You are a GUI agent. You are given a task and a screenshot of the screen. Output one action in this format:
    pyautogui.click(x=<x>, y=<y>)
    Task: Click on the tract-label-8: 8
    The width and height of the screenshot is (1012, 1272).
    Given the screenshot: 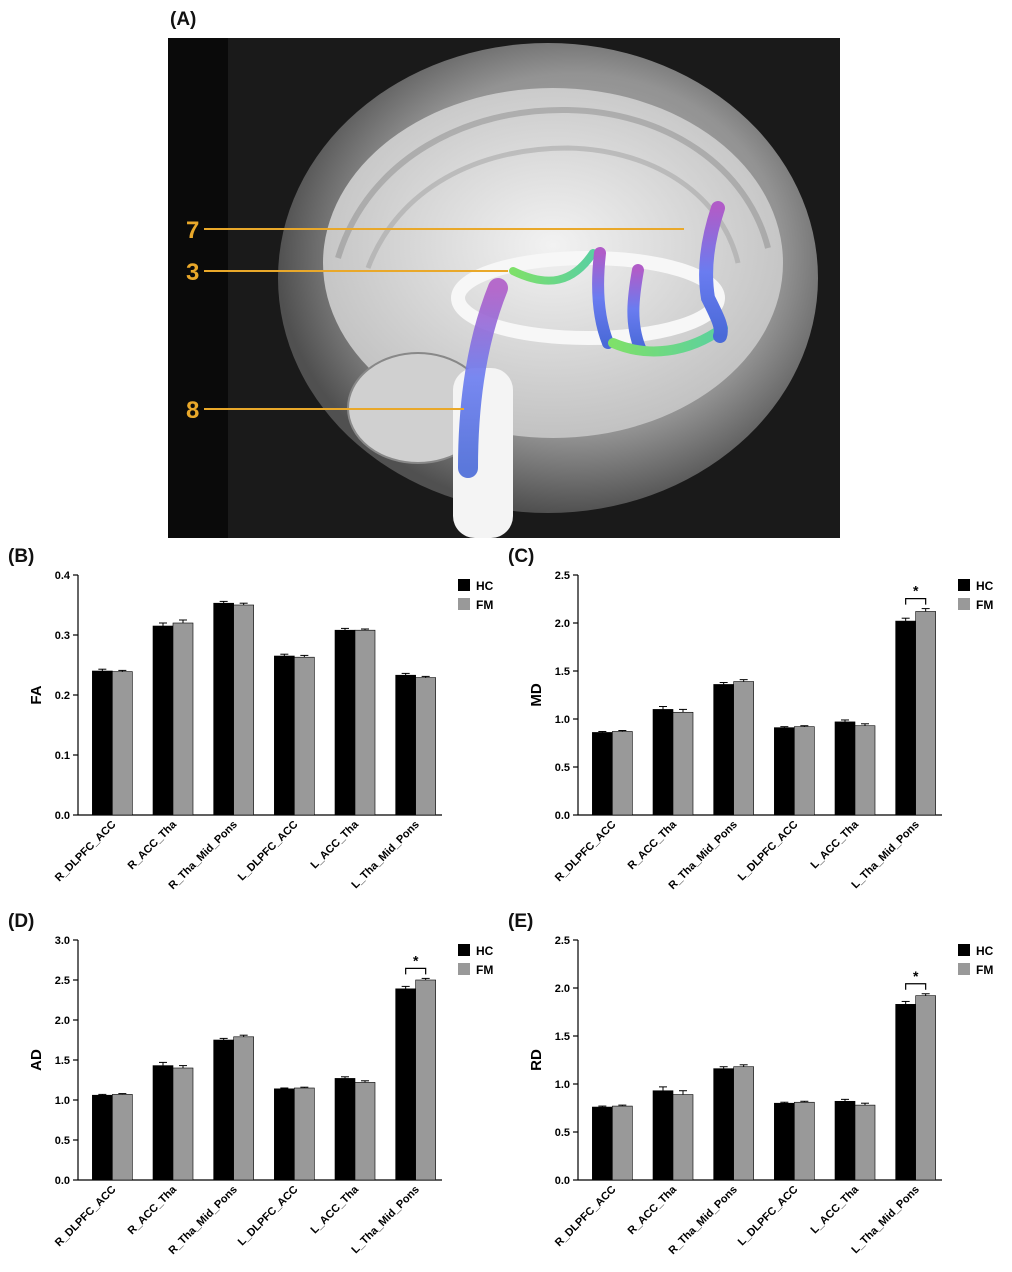 What is the action you would take?
    pyautogui.click(x=192, y=410)
    